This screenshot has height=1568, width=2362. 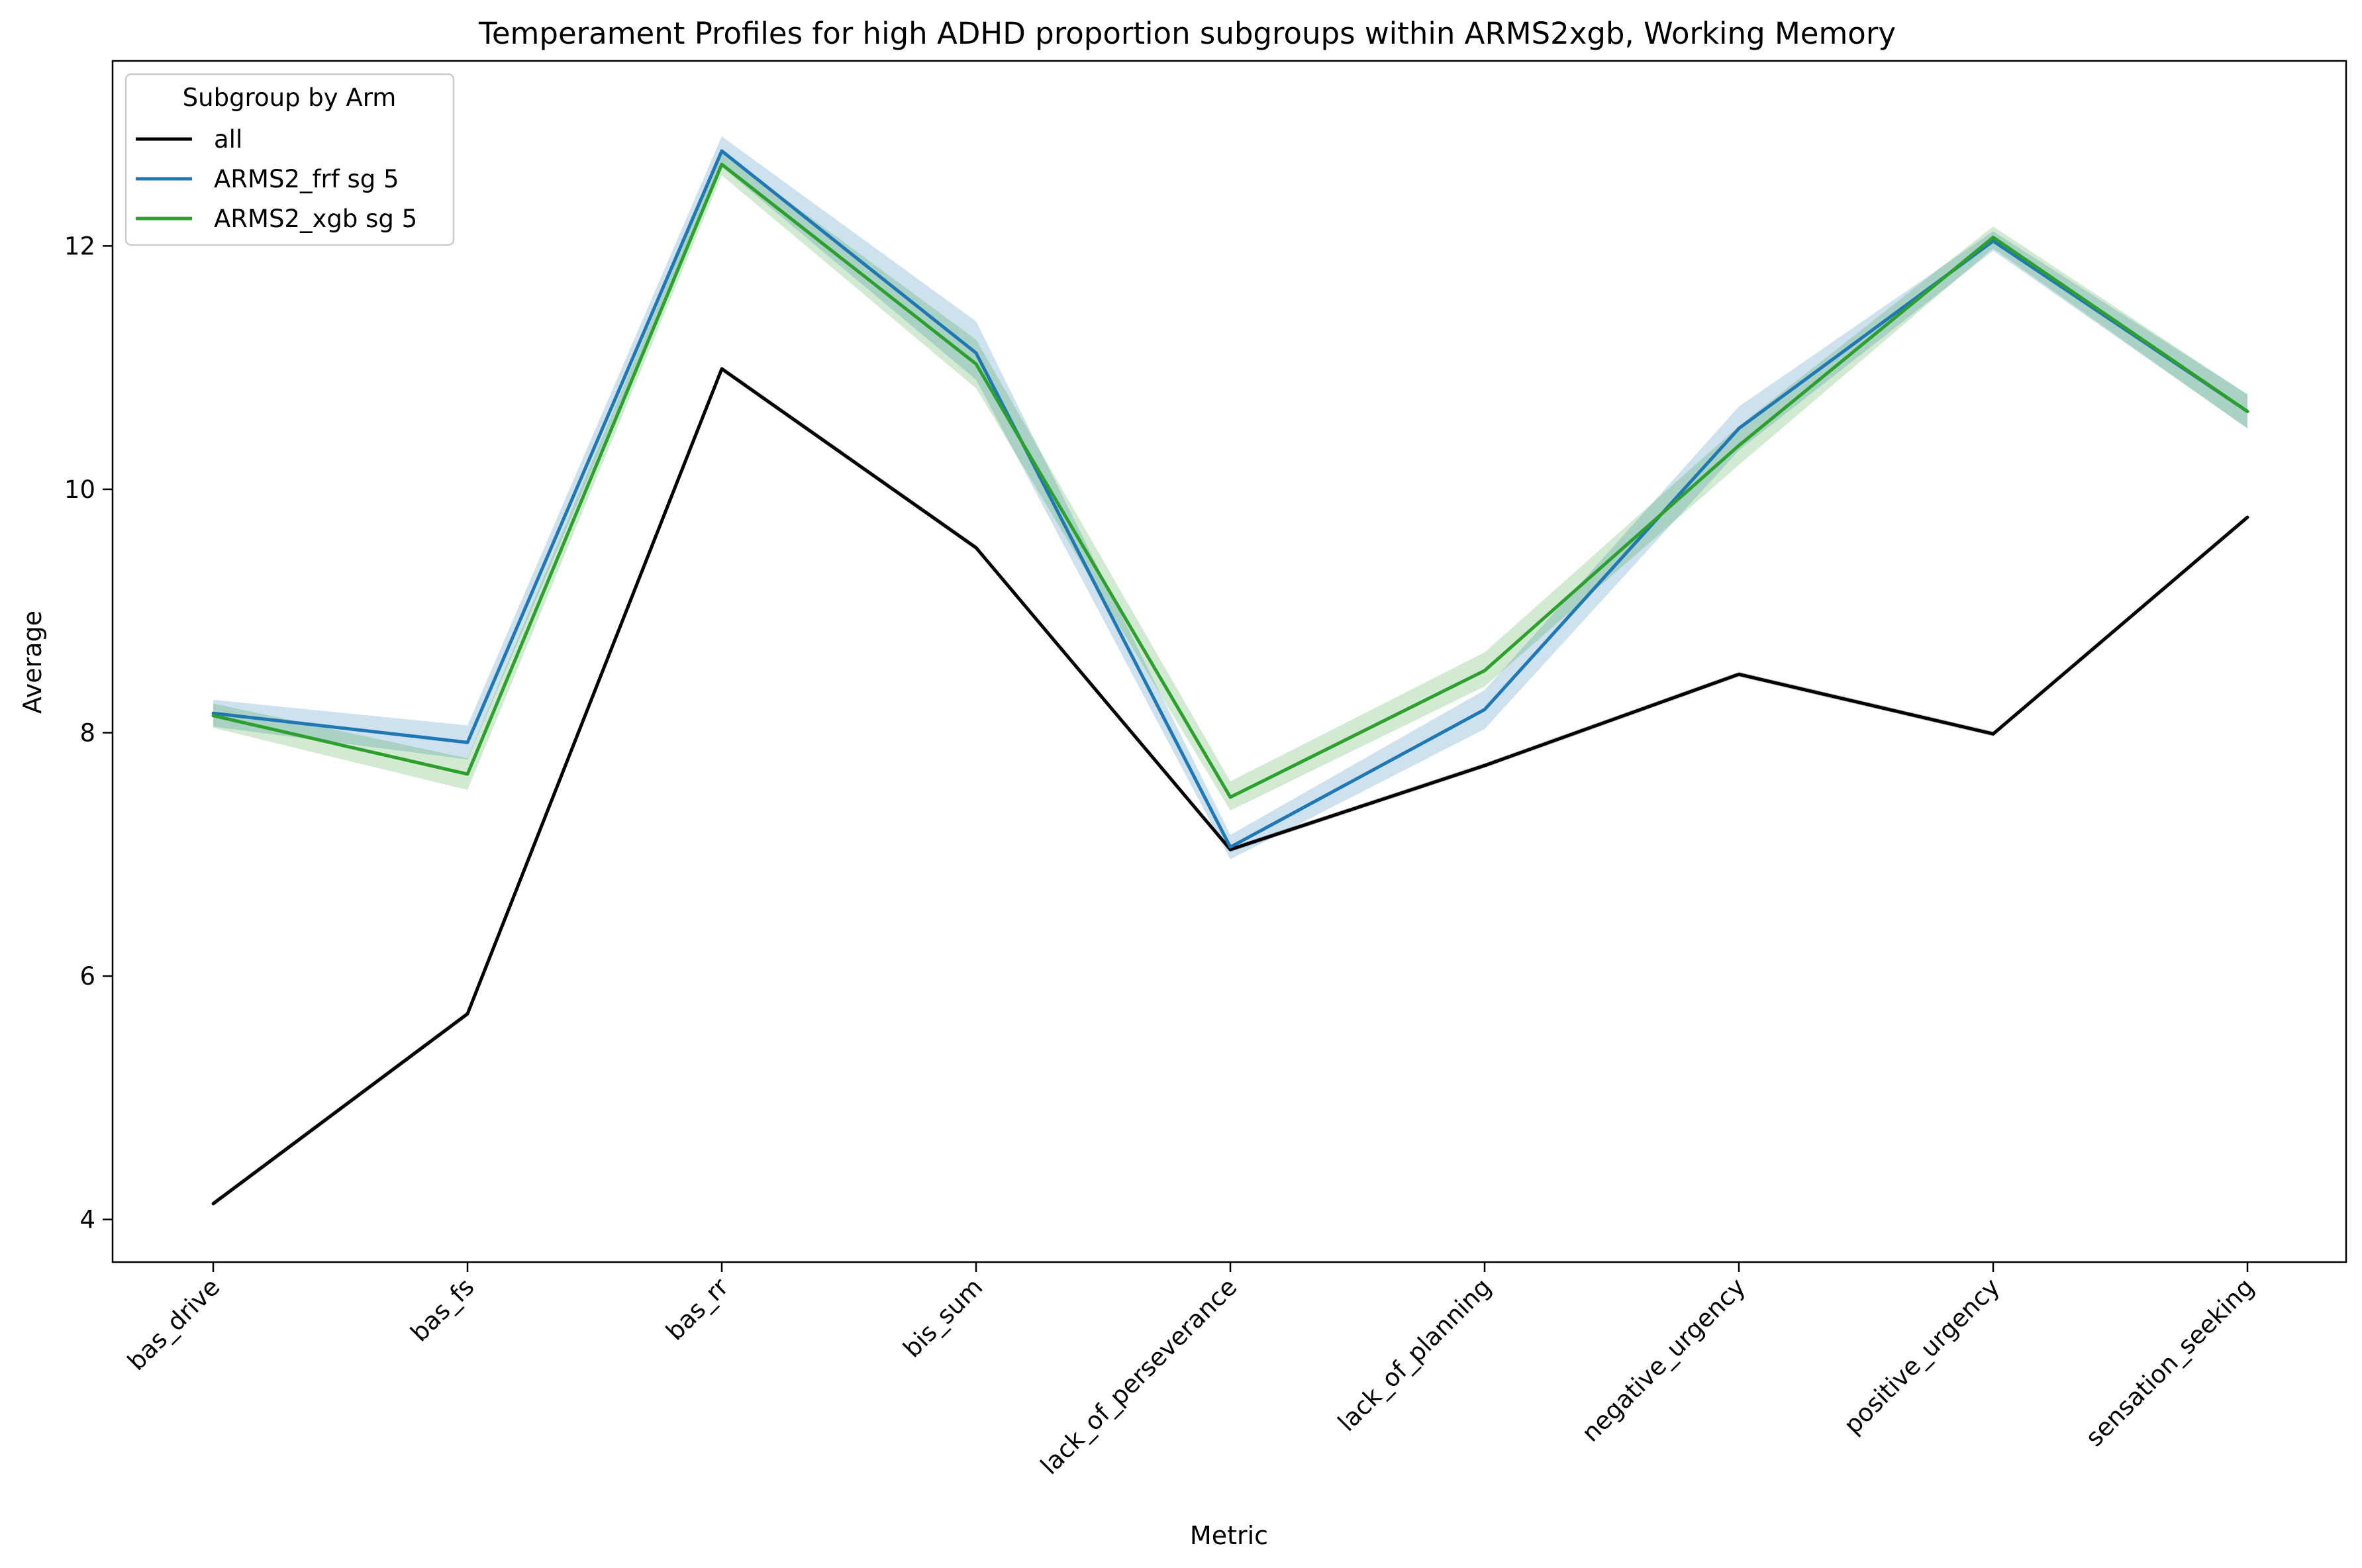 I want to click on legend-box, so click(x=289, y=159).